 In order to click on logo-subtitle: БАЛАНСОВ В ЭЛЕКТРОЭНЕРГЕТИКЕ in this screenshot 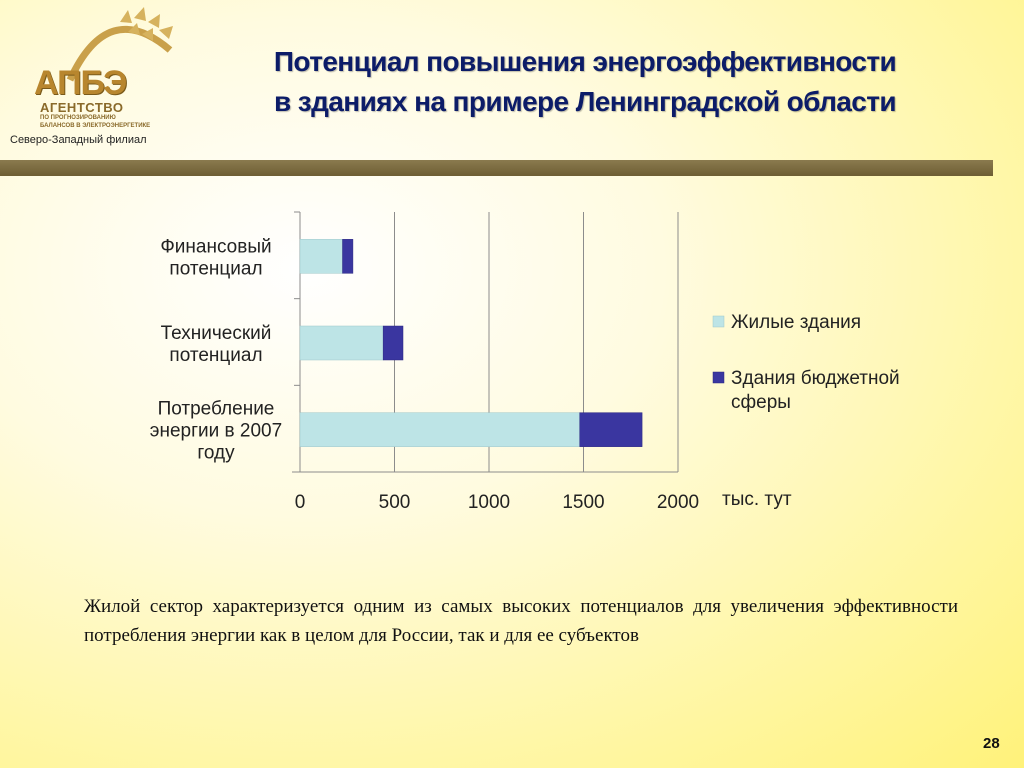, I will do `click(95, 126)`.